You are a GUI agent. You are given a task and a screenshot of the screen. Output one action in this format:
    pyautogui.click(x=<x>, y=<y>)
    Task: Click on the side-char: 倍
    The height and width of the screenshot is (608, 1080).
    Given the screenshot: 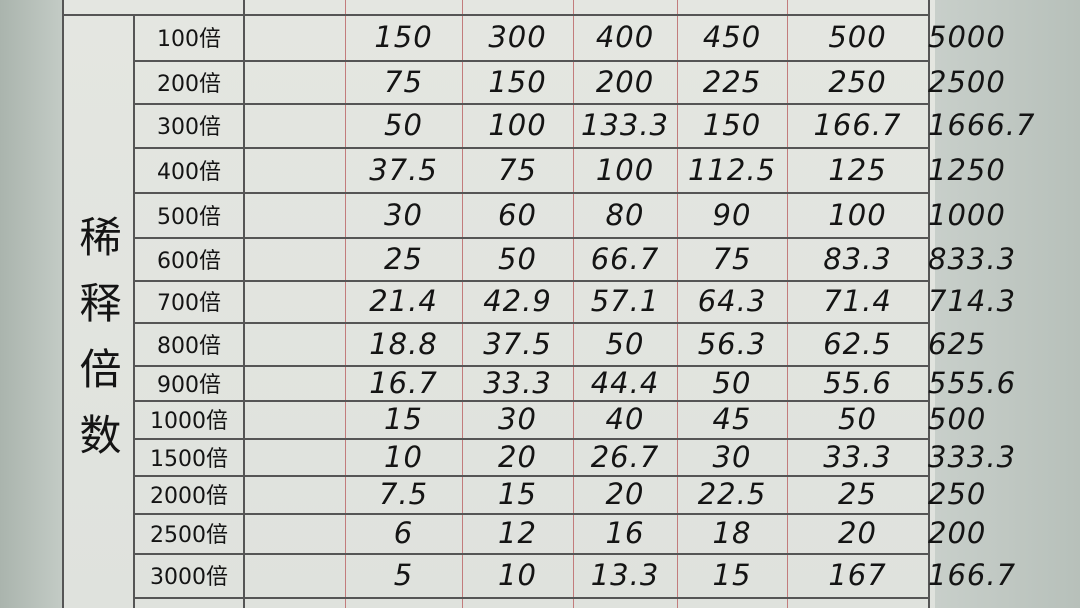 What is the action you would take?
    pyautogui.click(x=100, y=369)
    